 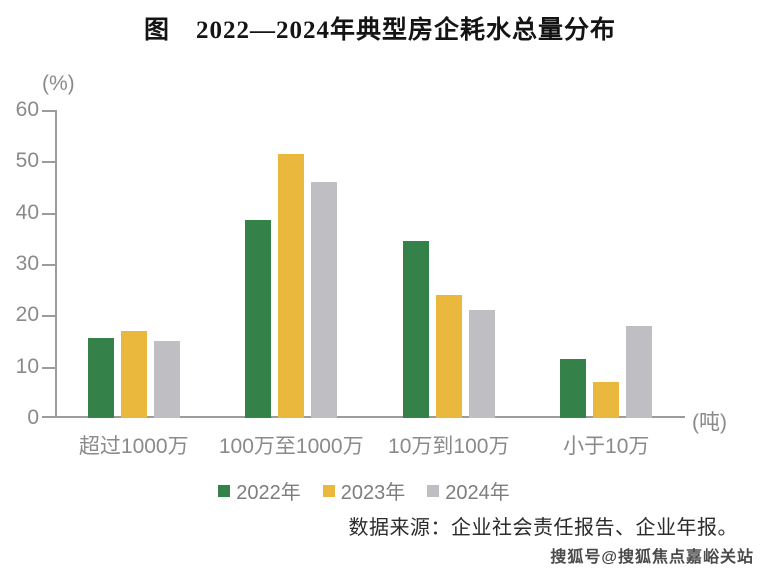 I want to click on watermark: 搜狐号@搜狐焦点嘉峪关站, so click(x=652, y=557).